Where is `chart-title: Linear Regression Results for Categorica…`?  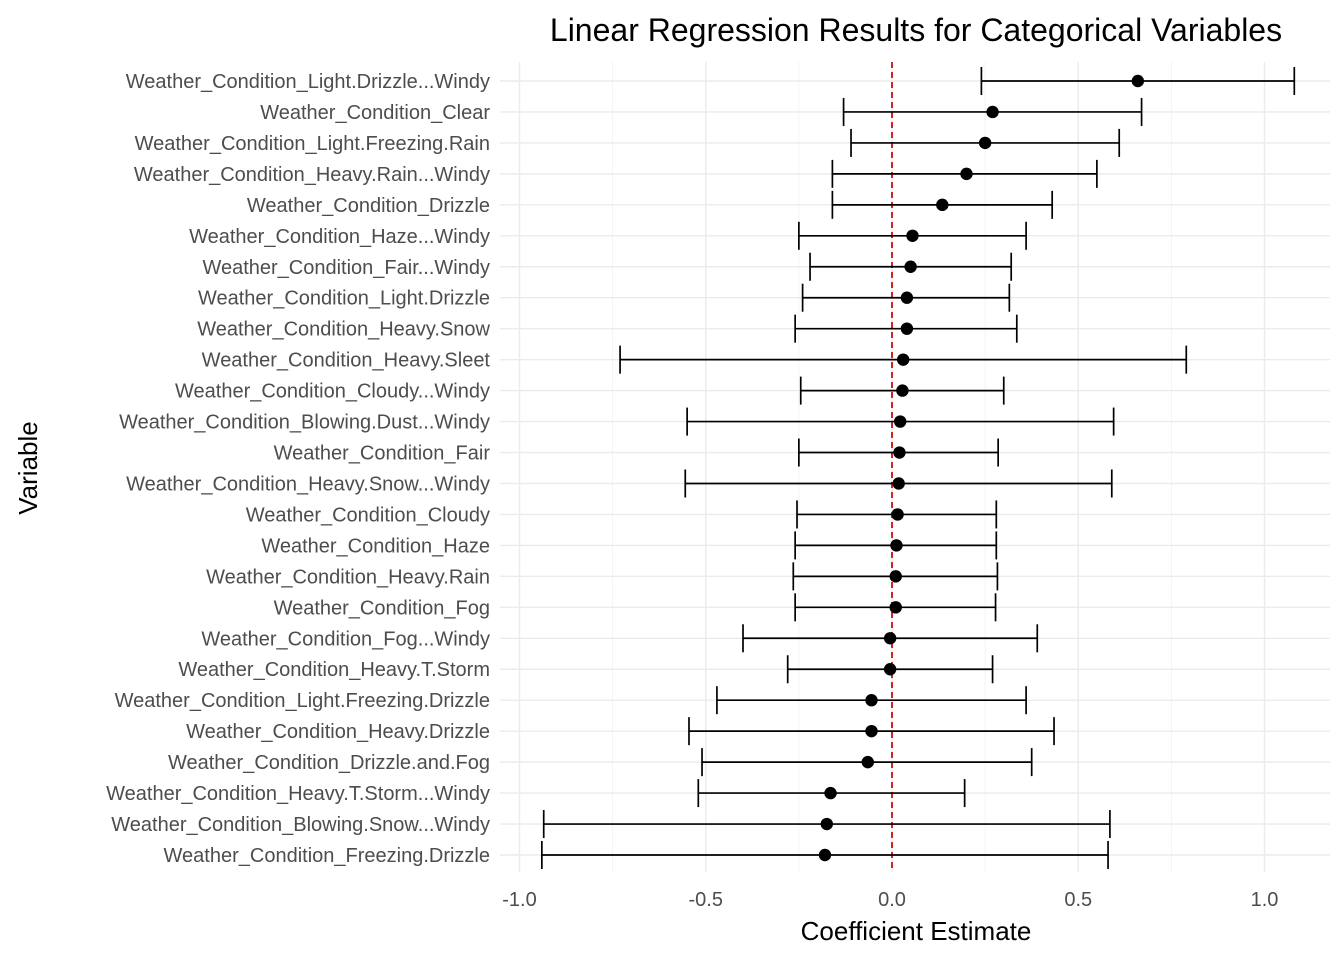 chart-title: Linear Regression Results for Categorica… is located at coordinates (916, 30).